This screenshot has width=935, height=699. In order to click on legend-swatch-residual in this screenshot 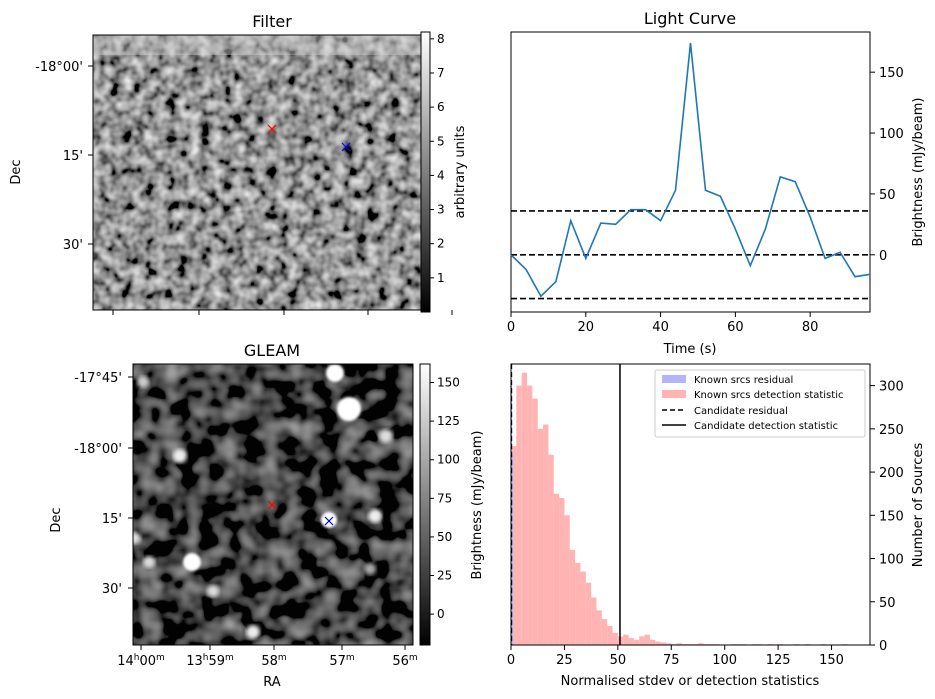, I will do `click(674, 379)`.